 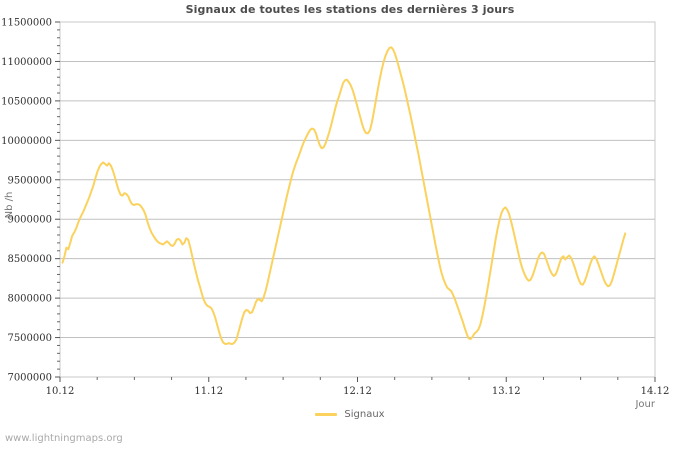 I want to click on x-tick-label: 11.12, so click(x=208, y=391).